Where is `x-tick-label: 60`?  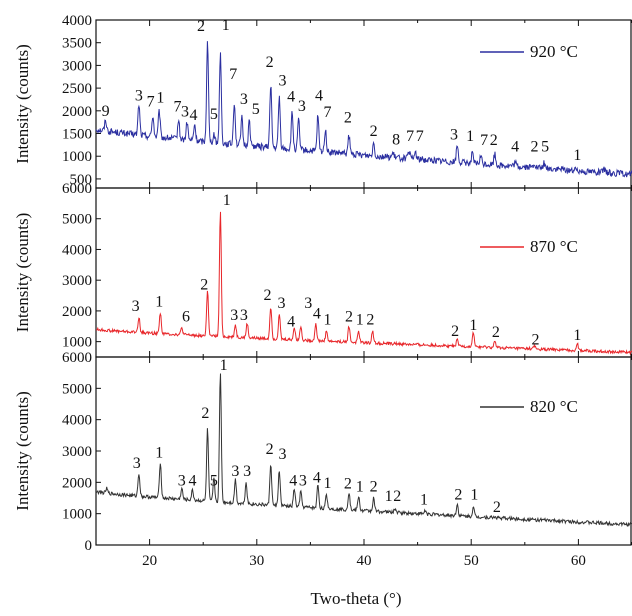
x-tick-label: 60 is located at coordinates (578, 561).